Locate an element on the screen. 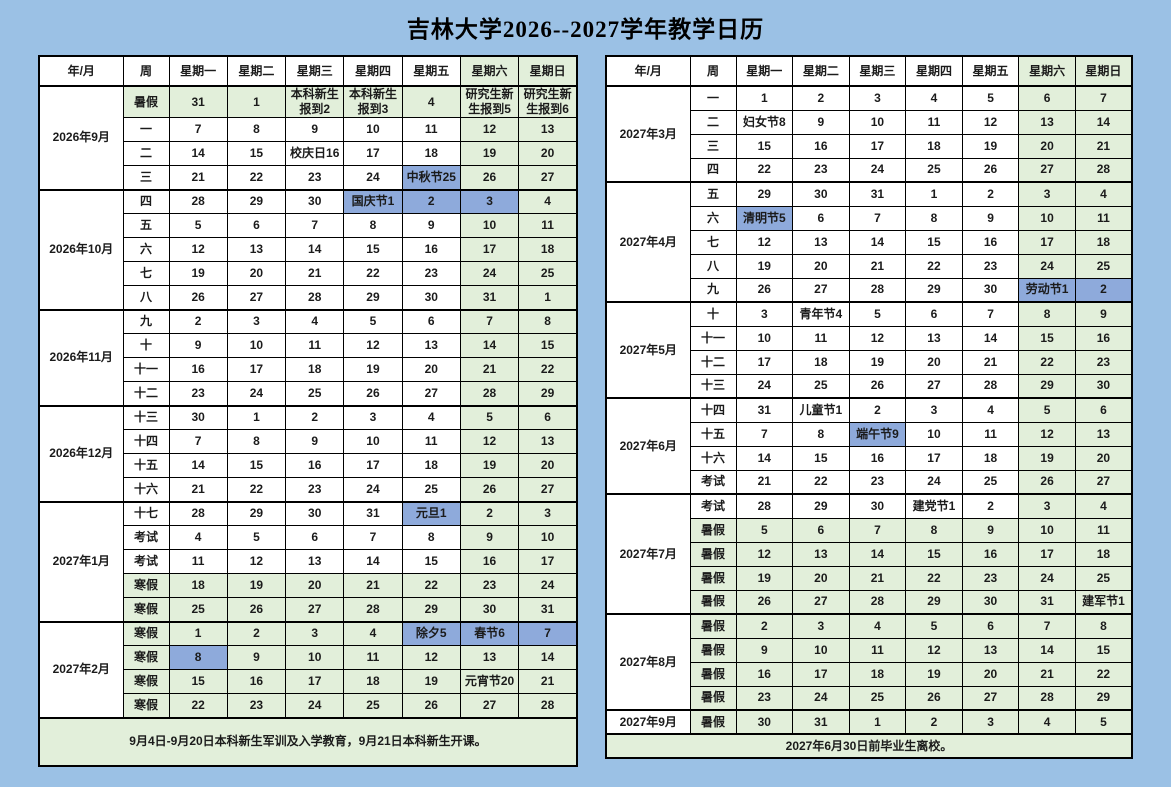 This screenshot has height=787, width=1171. day-cell: 16 is located at coordinates (198, 369).